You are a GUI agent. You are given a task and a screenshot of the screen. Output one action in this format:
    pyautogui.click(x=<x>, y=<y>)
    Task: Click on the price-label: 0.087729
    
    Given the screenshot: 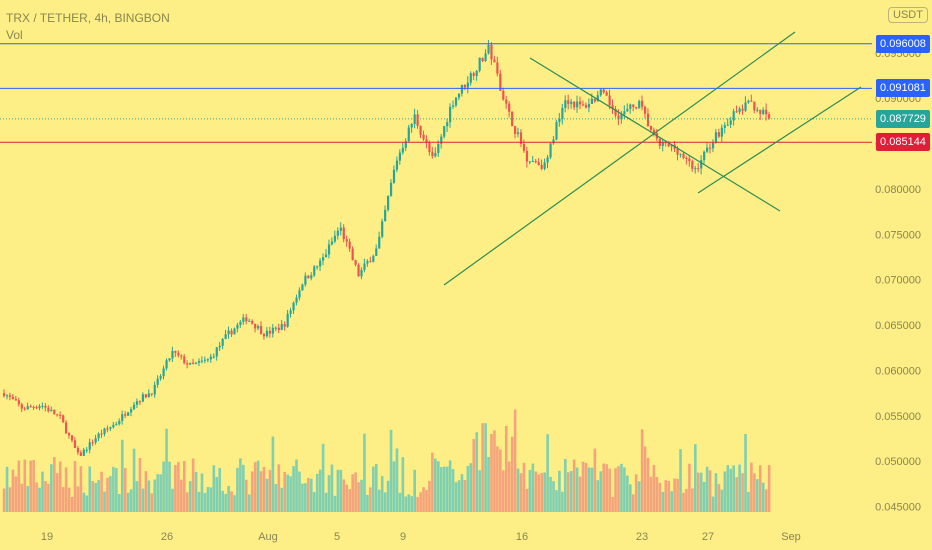 What is the action you would take?
    pyautogui.click(x=903, y=118)
    